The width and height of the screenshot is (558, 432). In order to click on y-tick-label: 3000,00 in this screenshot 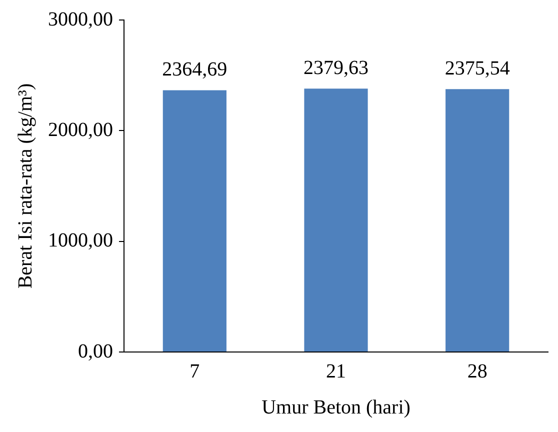, I will do `click(80, 19)`.